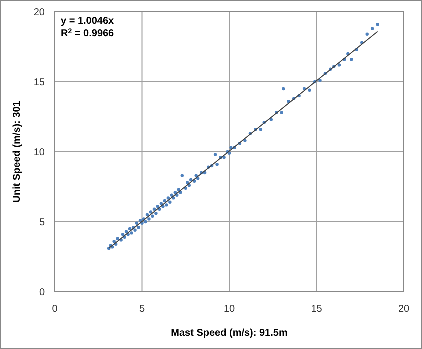 This screenshot has width=422, height=349. What do you see at coordinates (42, 293) in the screenshot?
I see `y-tick-label: 0` at bounding box center [42, 293].